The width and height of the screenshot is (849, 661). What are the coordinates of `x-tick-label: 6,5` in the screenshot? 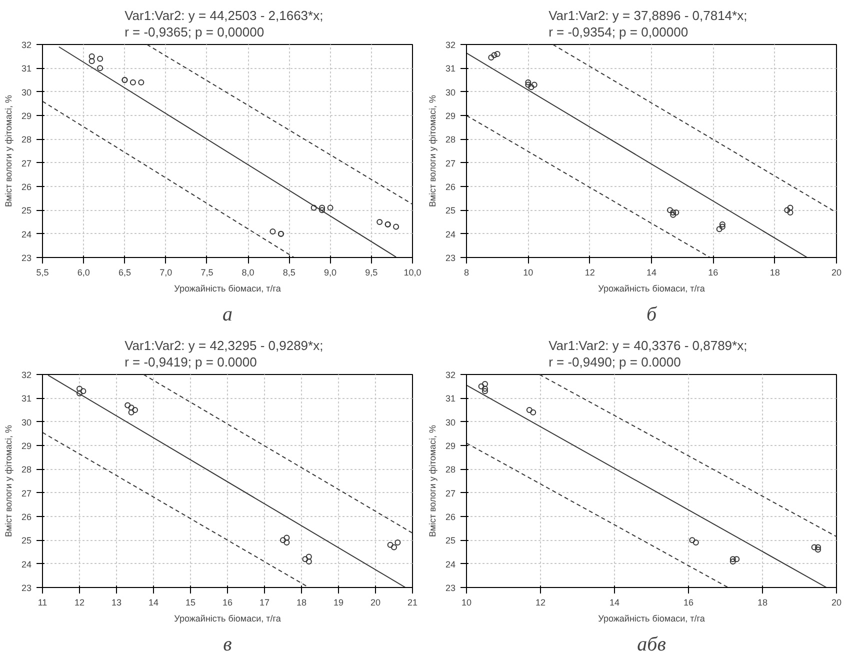 It's located at (124, 273).